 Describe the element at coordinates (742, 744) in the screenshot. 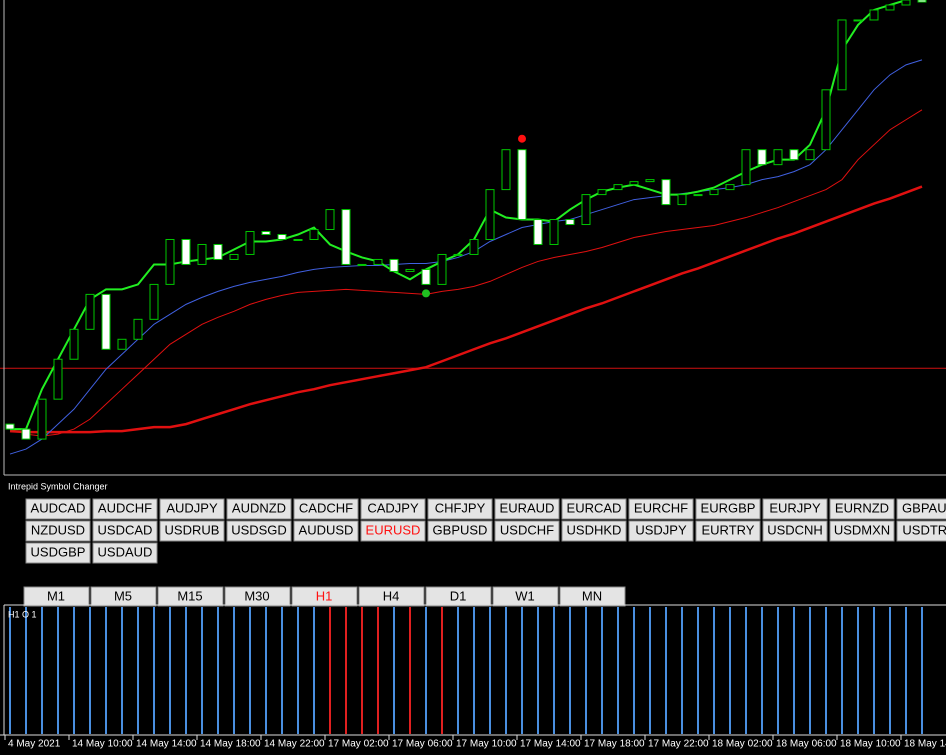

I see `time-label: 18 May 02:00` at that location.